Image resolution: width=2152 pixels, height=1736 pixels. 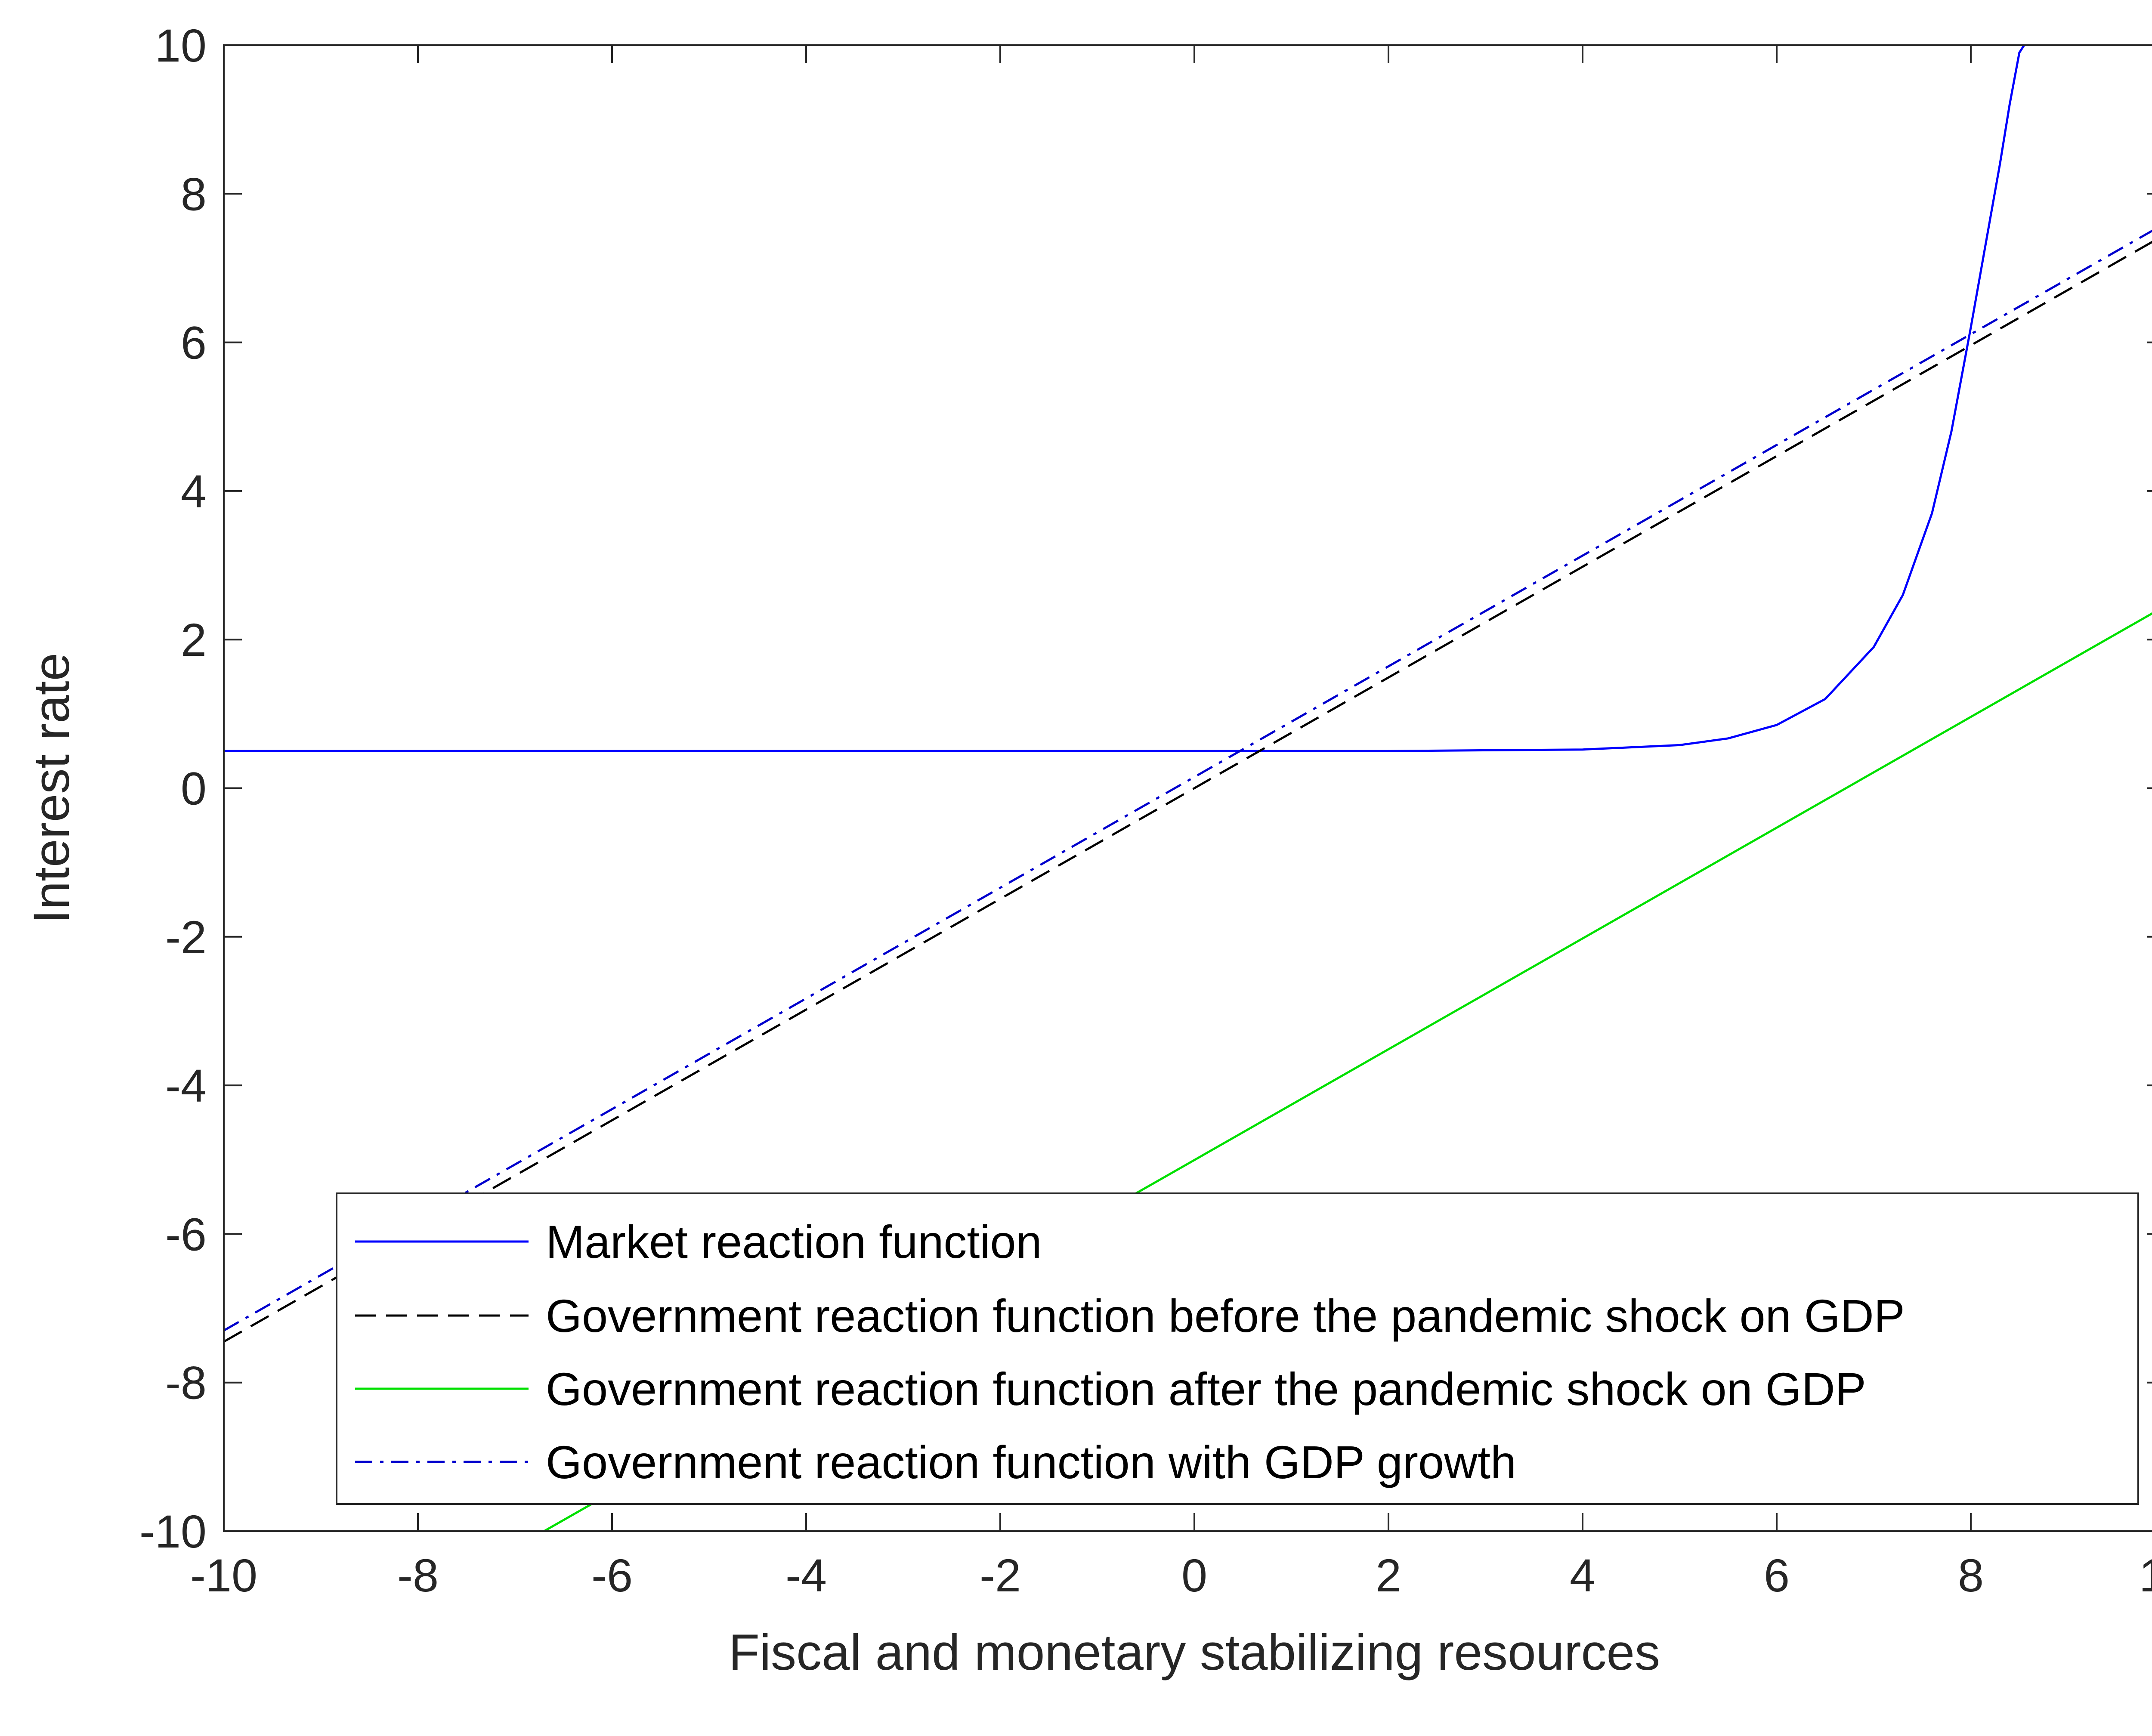 What do you see at coordinates (2145, 1575) in the screenshot?
I see `x-tick-label: 10` at bounding box center [2145, 1575].